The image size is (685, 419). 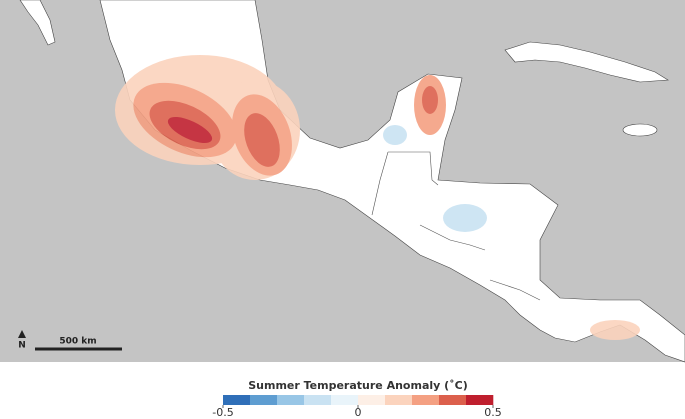 What do you see at coordinates (22, 334) in the screenshot?
I see `north-arrow` at bounding box center [22, 334].